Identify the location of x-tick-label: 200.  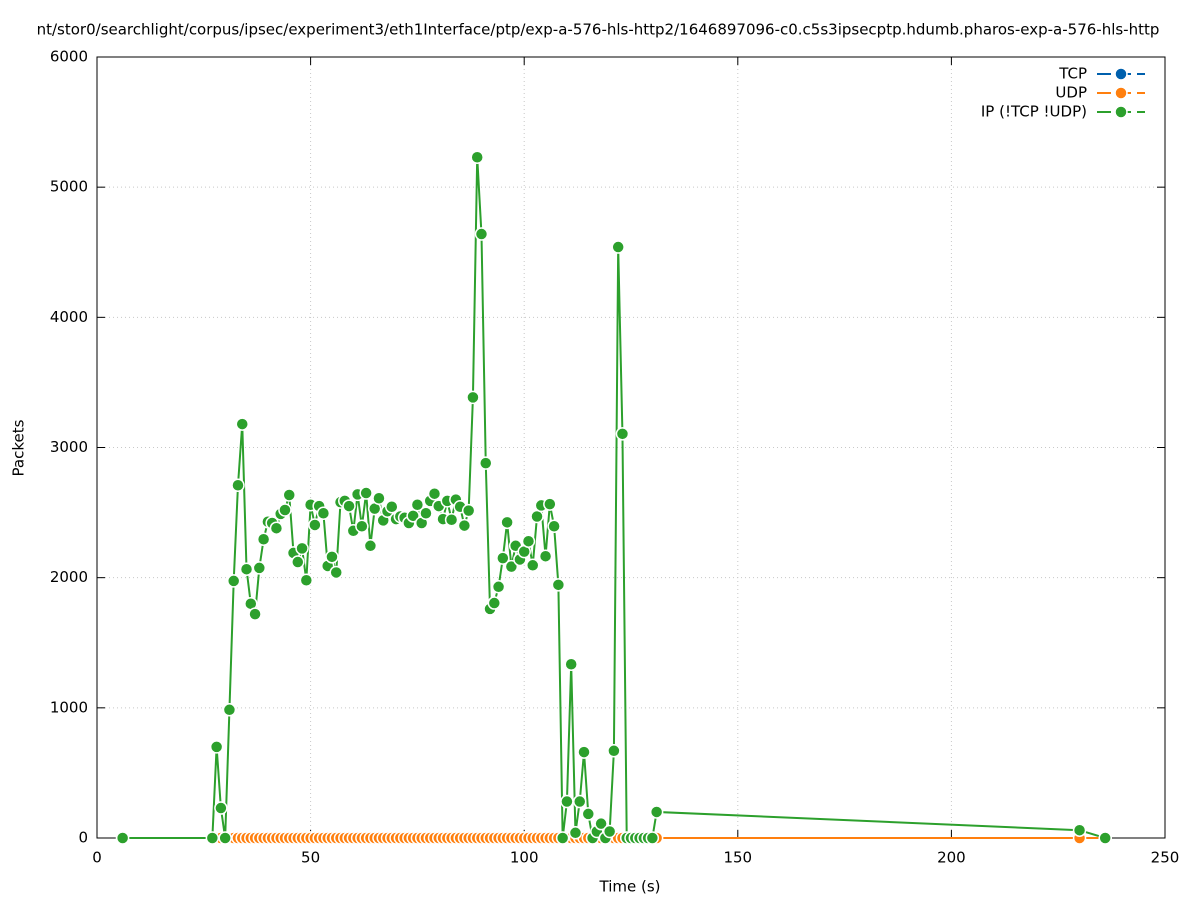
(951, 858).